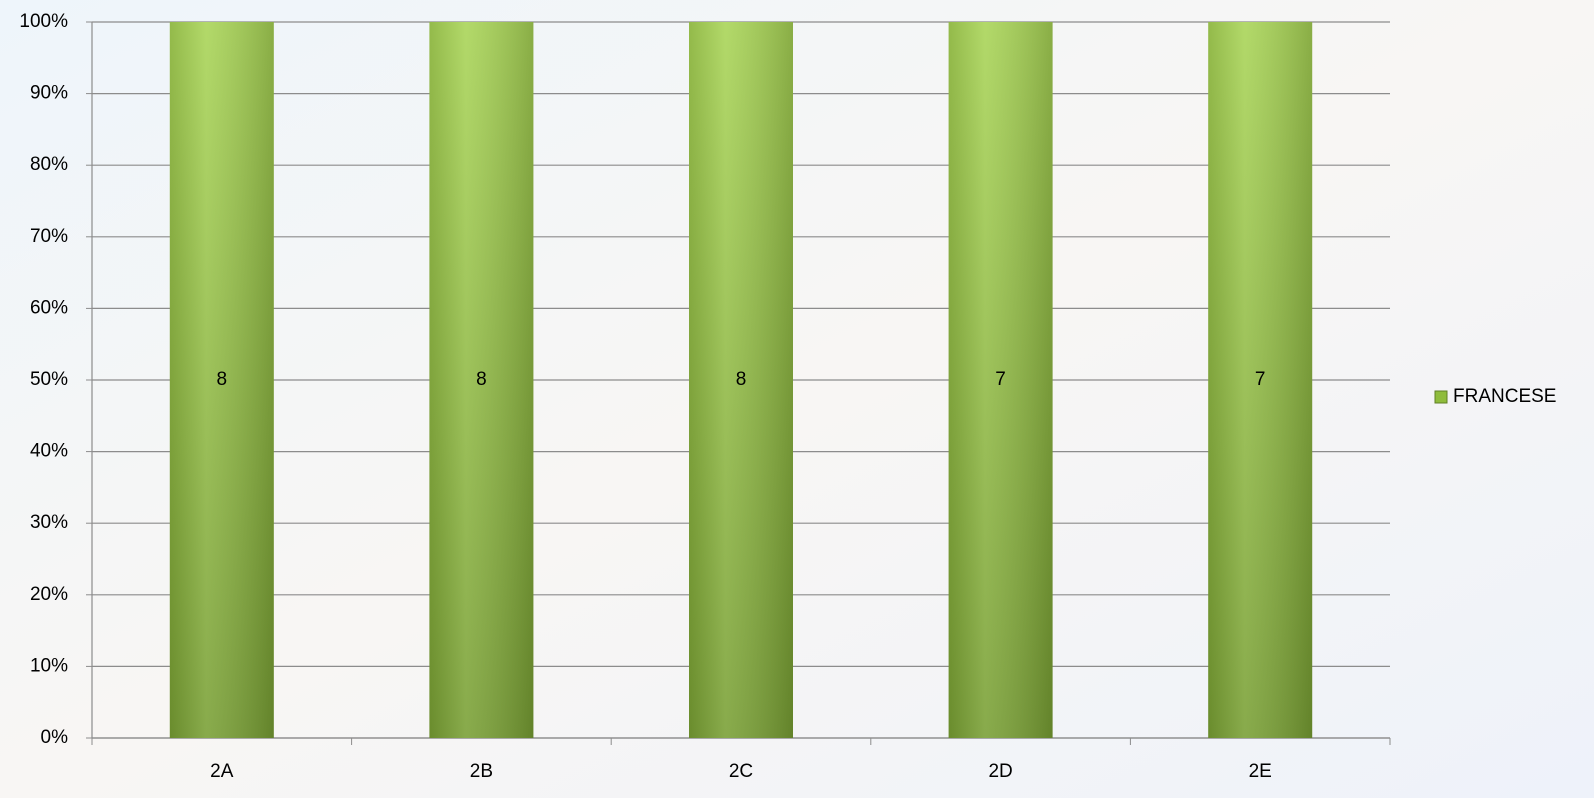  I want to click on y-tick-label: 40%, so click(49, 451).